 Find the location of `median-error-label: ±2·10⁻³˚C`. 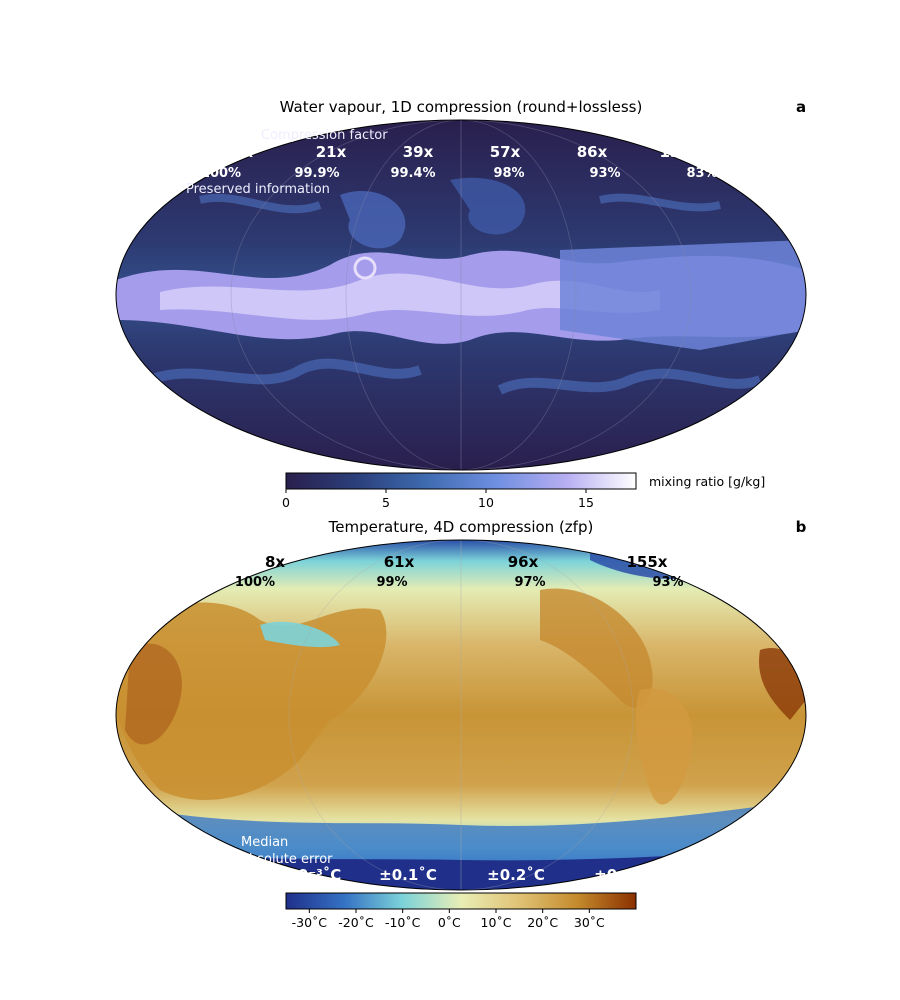

median-error-label: ±2·10⁻³˚C is located at coordinates (300, 875).